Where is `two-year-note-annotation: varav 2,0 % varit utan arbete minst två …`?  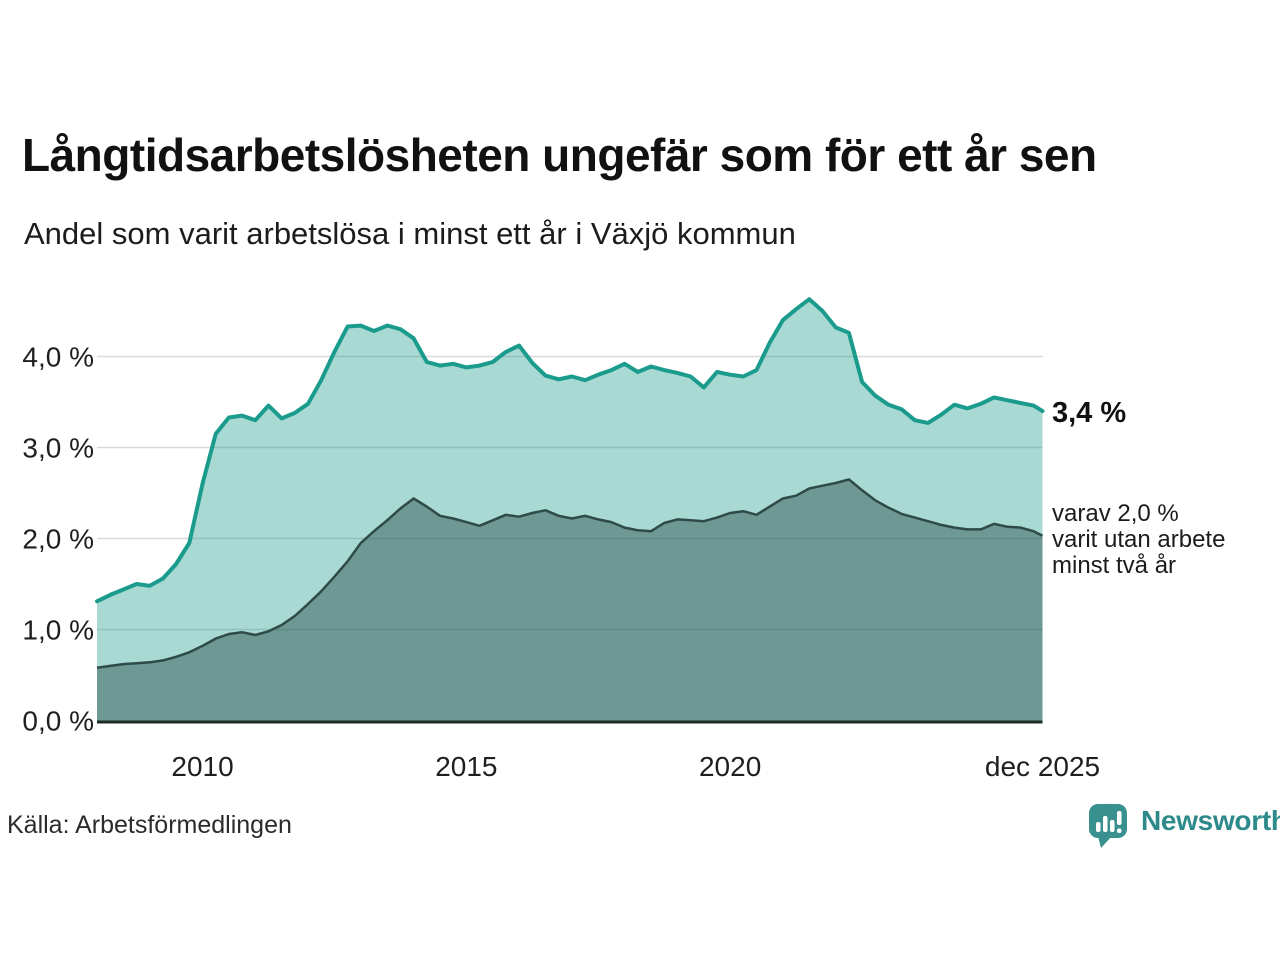
two-year-note-annotation: varav 2,0 % varit utan arbete minst två … is located at coordinates (1139, 539).